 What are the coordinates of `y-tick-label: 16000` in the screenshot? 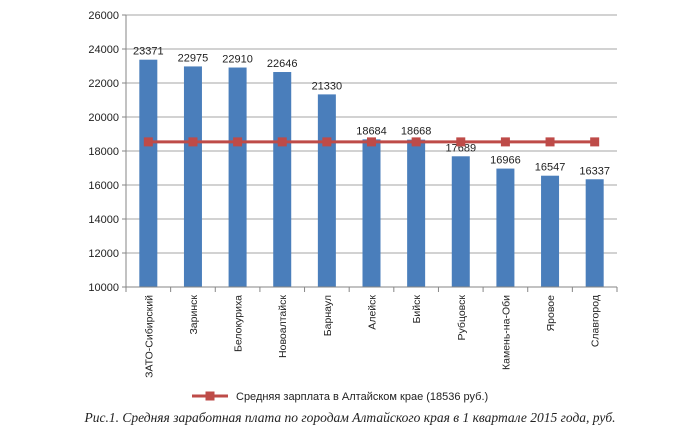 It's located at (103, 186).